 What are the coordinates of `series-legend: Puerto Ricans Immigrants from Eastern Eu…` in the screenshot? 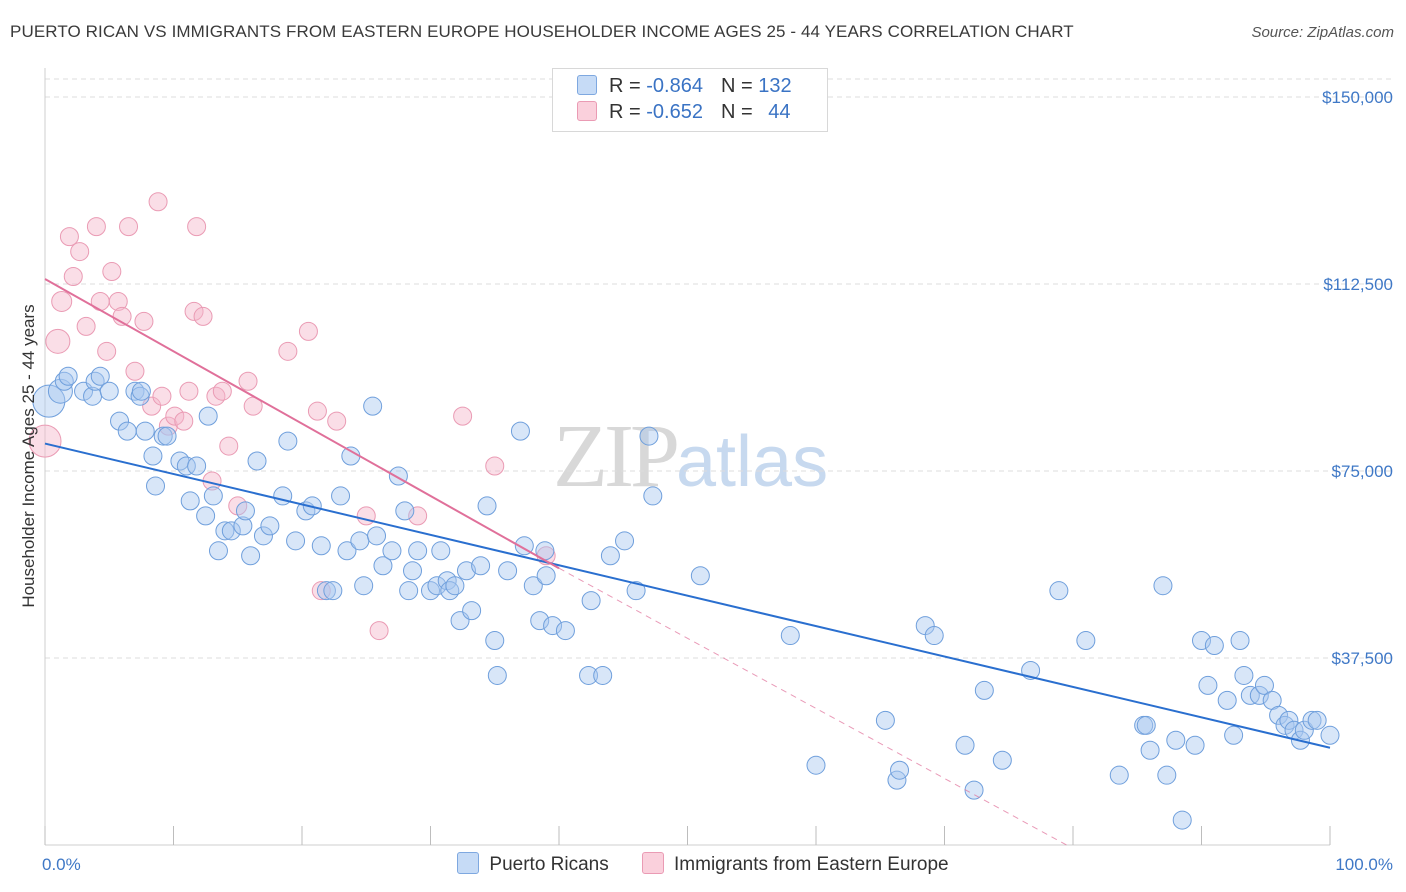 It's located at (703, 864).